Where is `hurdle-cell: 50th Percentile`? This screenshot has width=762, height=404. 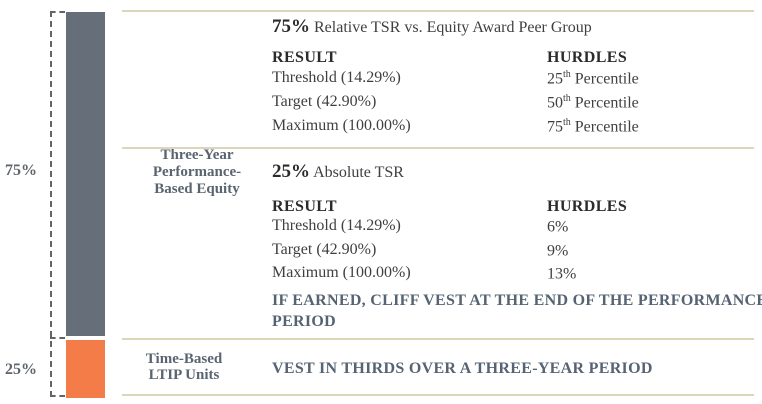
hurdle-cell: 50th Percentile is located at coordinates (593, 102).